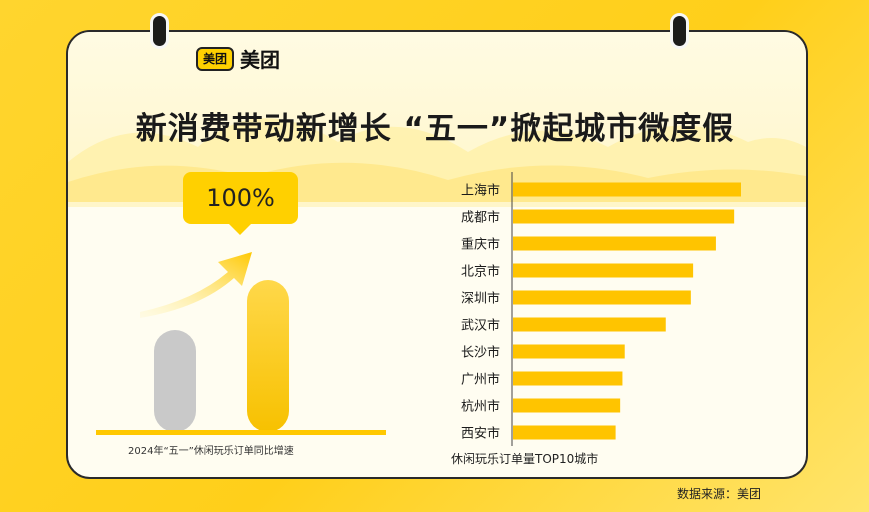 This screenshot has height=512, width=869. Describe the element at coordinates (480, 326) in the screenshot. I see `category-label: 武汉市` at that location.